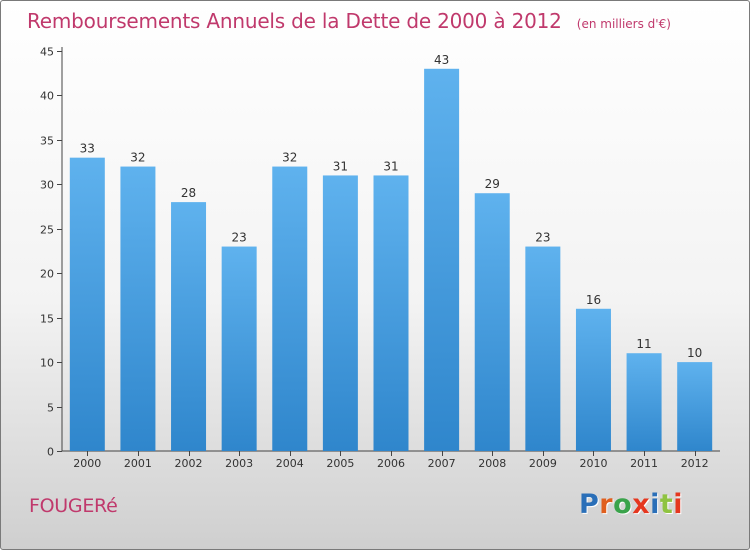 The width and height of the screenshot is (750, 550). What do you see at coordinates (189, 463) in the screenshot?
I see `x-tick-label: 2002` at bounding box center [189, 463].